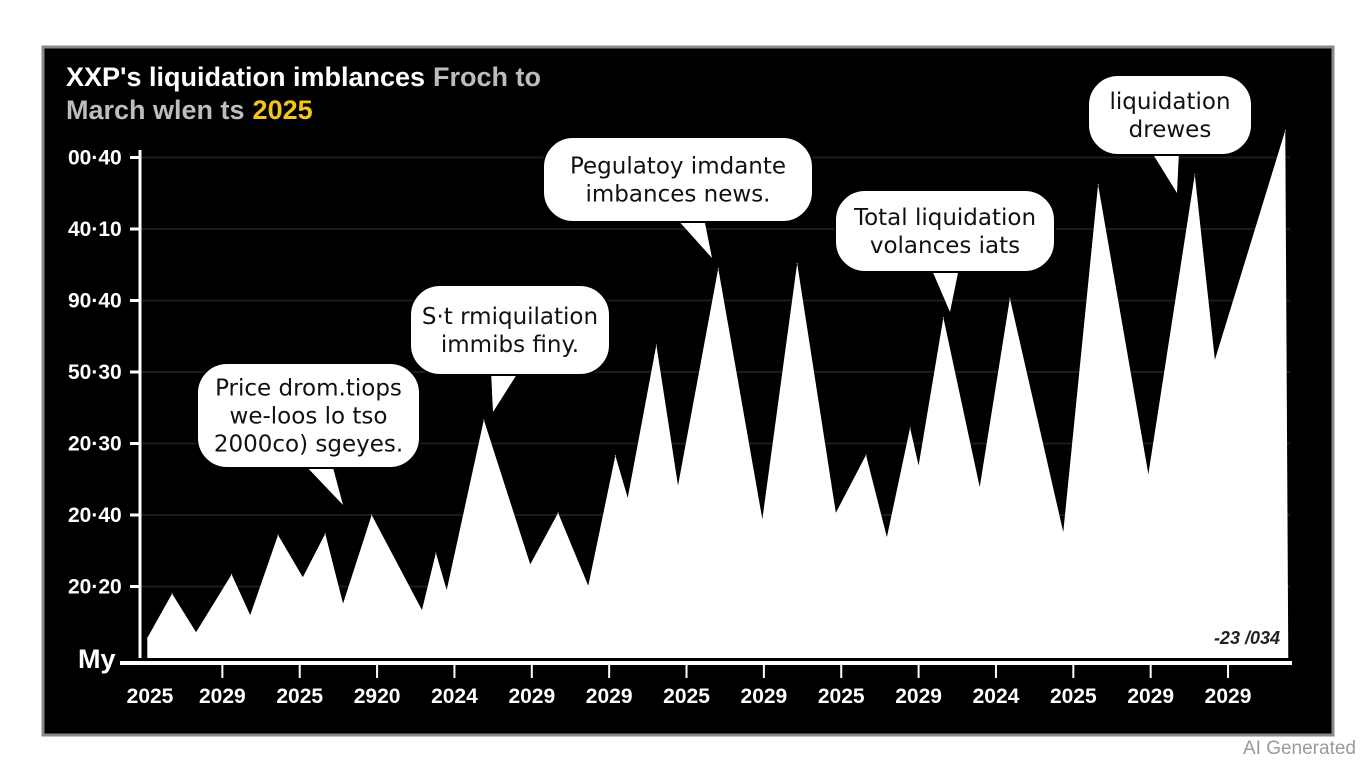 Image resolution: width=1368 pixels, height=768 pixels. What do you see at coordinates (308, 389) in the screenshot?
I see `annotation-text: Price drom.tiops` at bounding box center [308, 389].